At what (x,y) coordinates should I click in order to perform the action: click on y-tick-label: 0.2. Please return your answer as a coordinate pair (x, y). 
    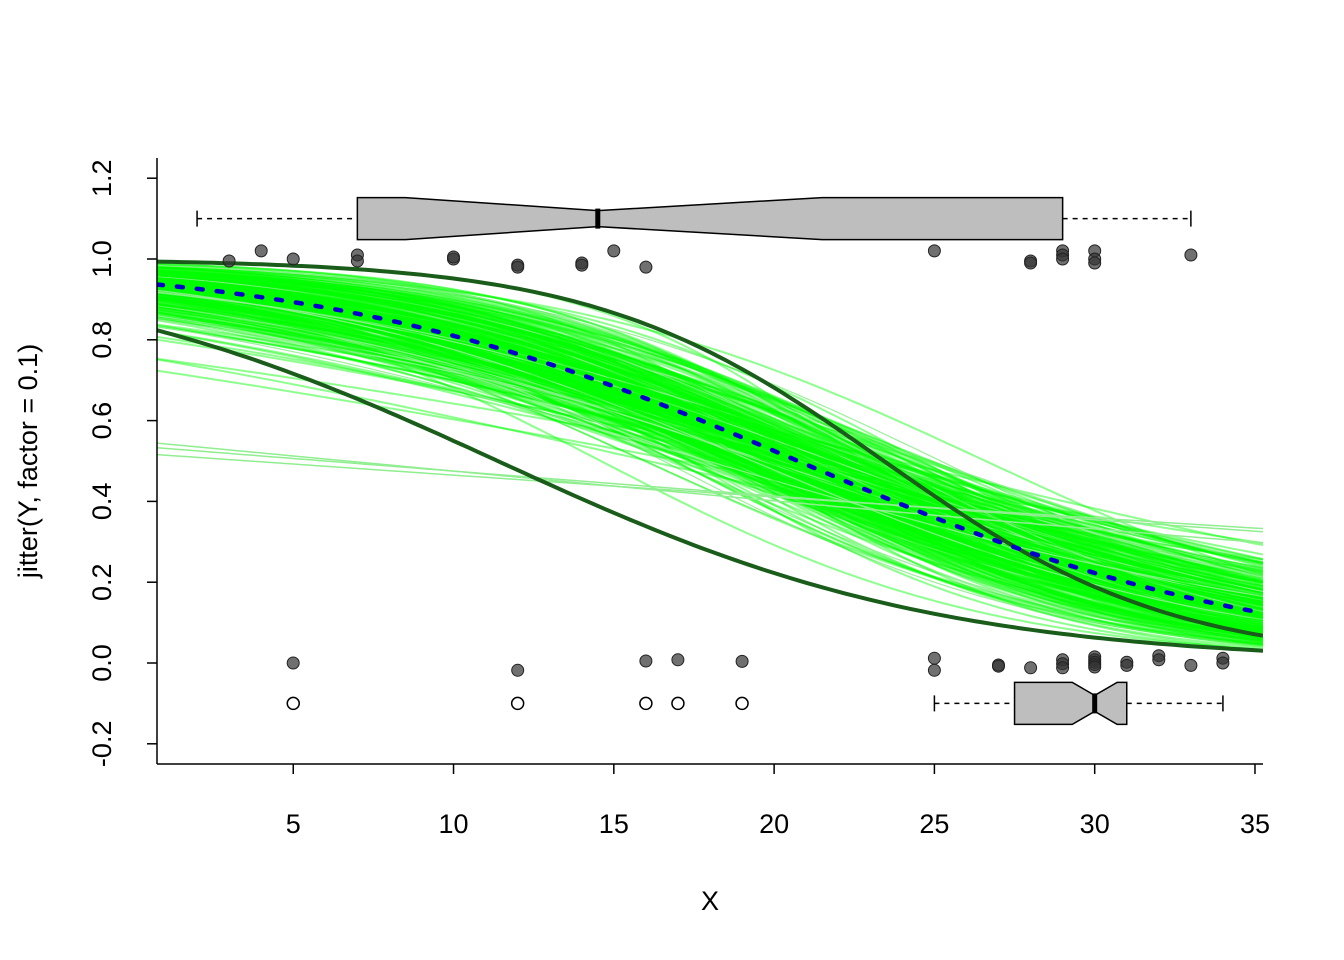
    Looking at the image, I should click on (102, 582).